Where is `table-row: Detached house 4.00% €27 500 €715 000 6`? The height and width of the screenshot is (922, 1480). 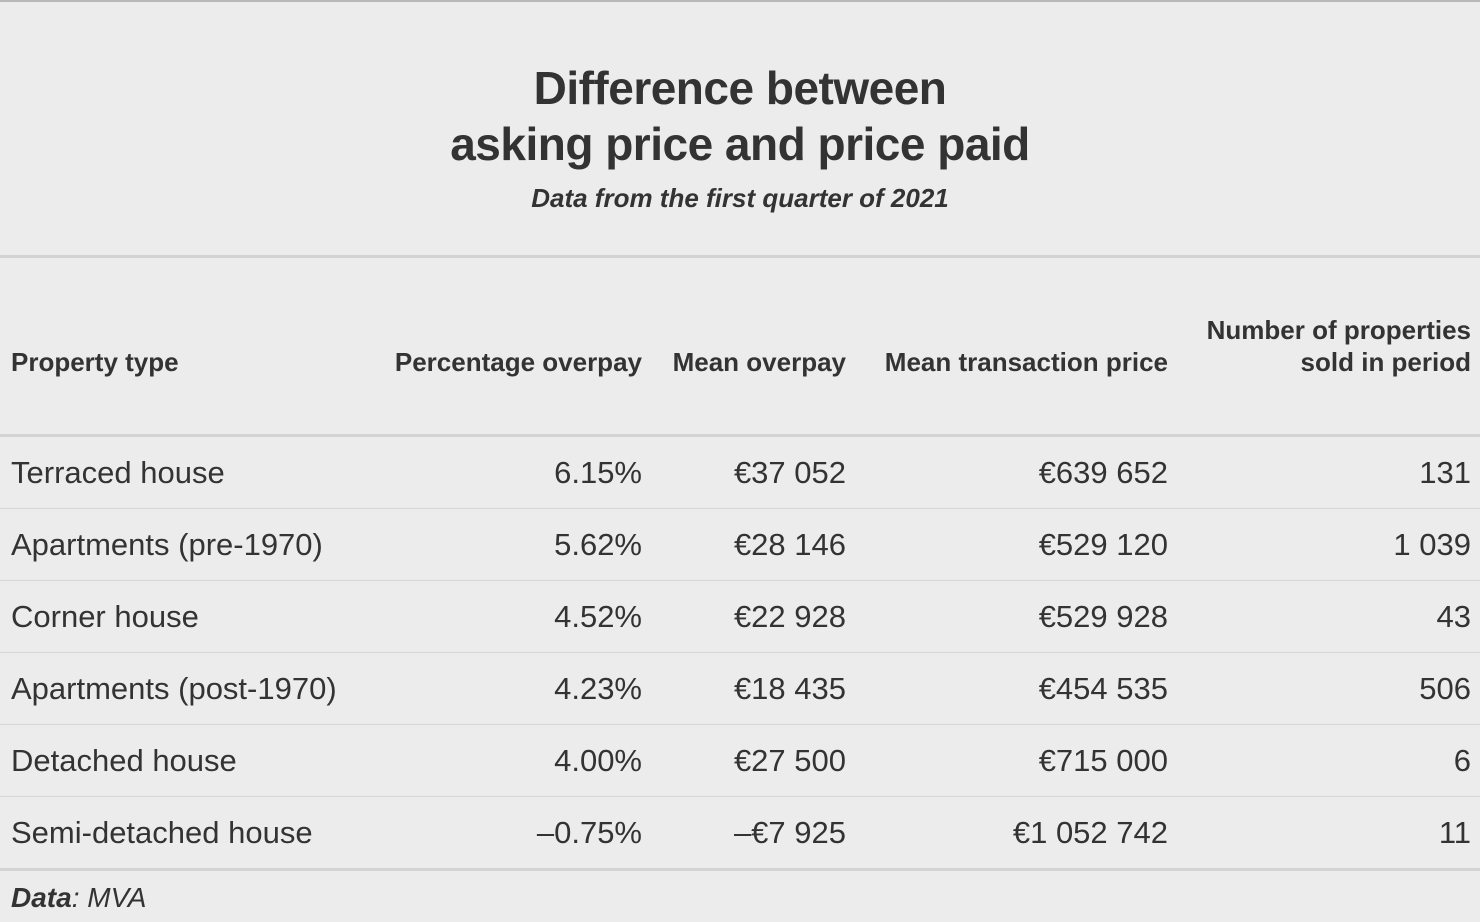
table-row: Detached house 4.00% €27 500 €715 000 6 is located at coordinates (740, 761).